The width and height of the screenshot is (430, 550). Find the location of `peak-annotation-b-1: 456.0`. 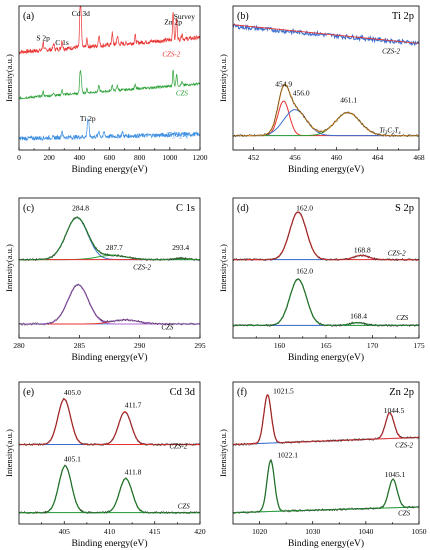

peak-annotation-b-1: 456.0 is located at coordinates (301, 92).